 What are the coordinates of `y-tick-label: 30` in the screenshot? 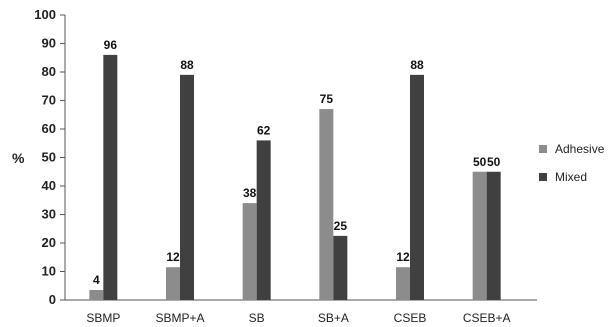 It's located at (49, 214).